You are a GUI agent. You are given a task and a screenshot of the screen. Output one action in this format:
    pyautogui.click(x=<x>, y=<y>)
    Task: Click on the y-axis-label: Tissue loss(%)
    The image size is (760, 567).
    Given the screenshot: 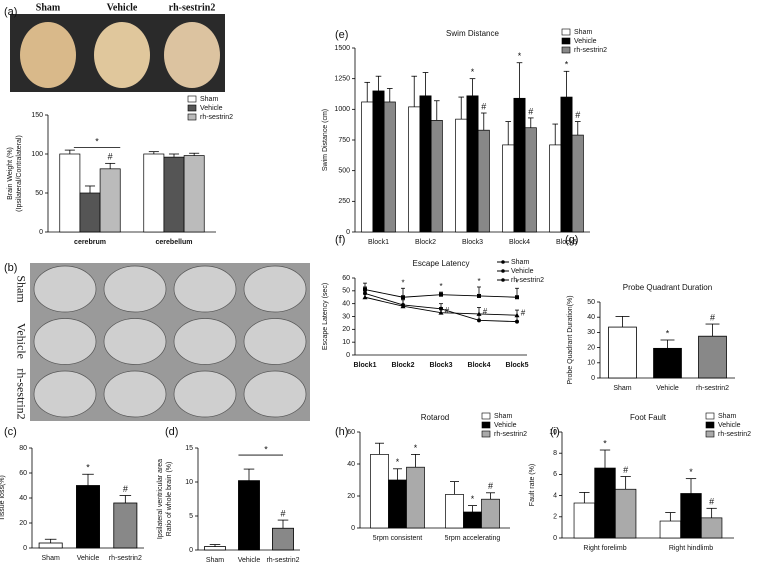 What is the action you would take?
    pyautogui.click(x=3, y=498)
    